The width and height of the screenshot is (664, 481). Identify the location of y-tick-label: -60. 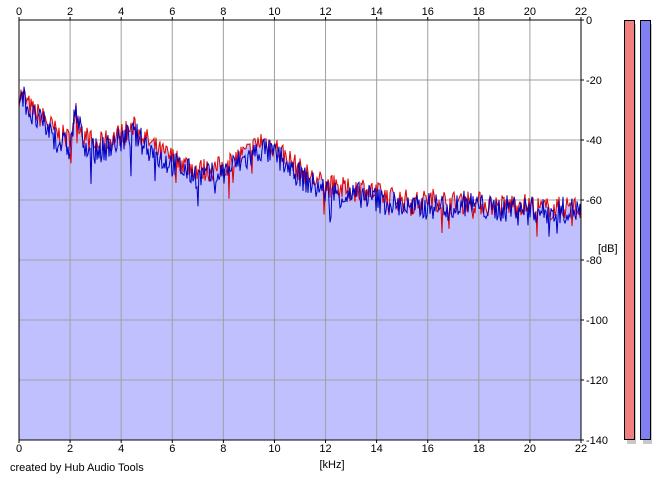
(594, 201).